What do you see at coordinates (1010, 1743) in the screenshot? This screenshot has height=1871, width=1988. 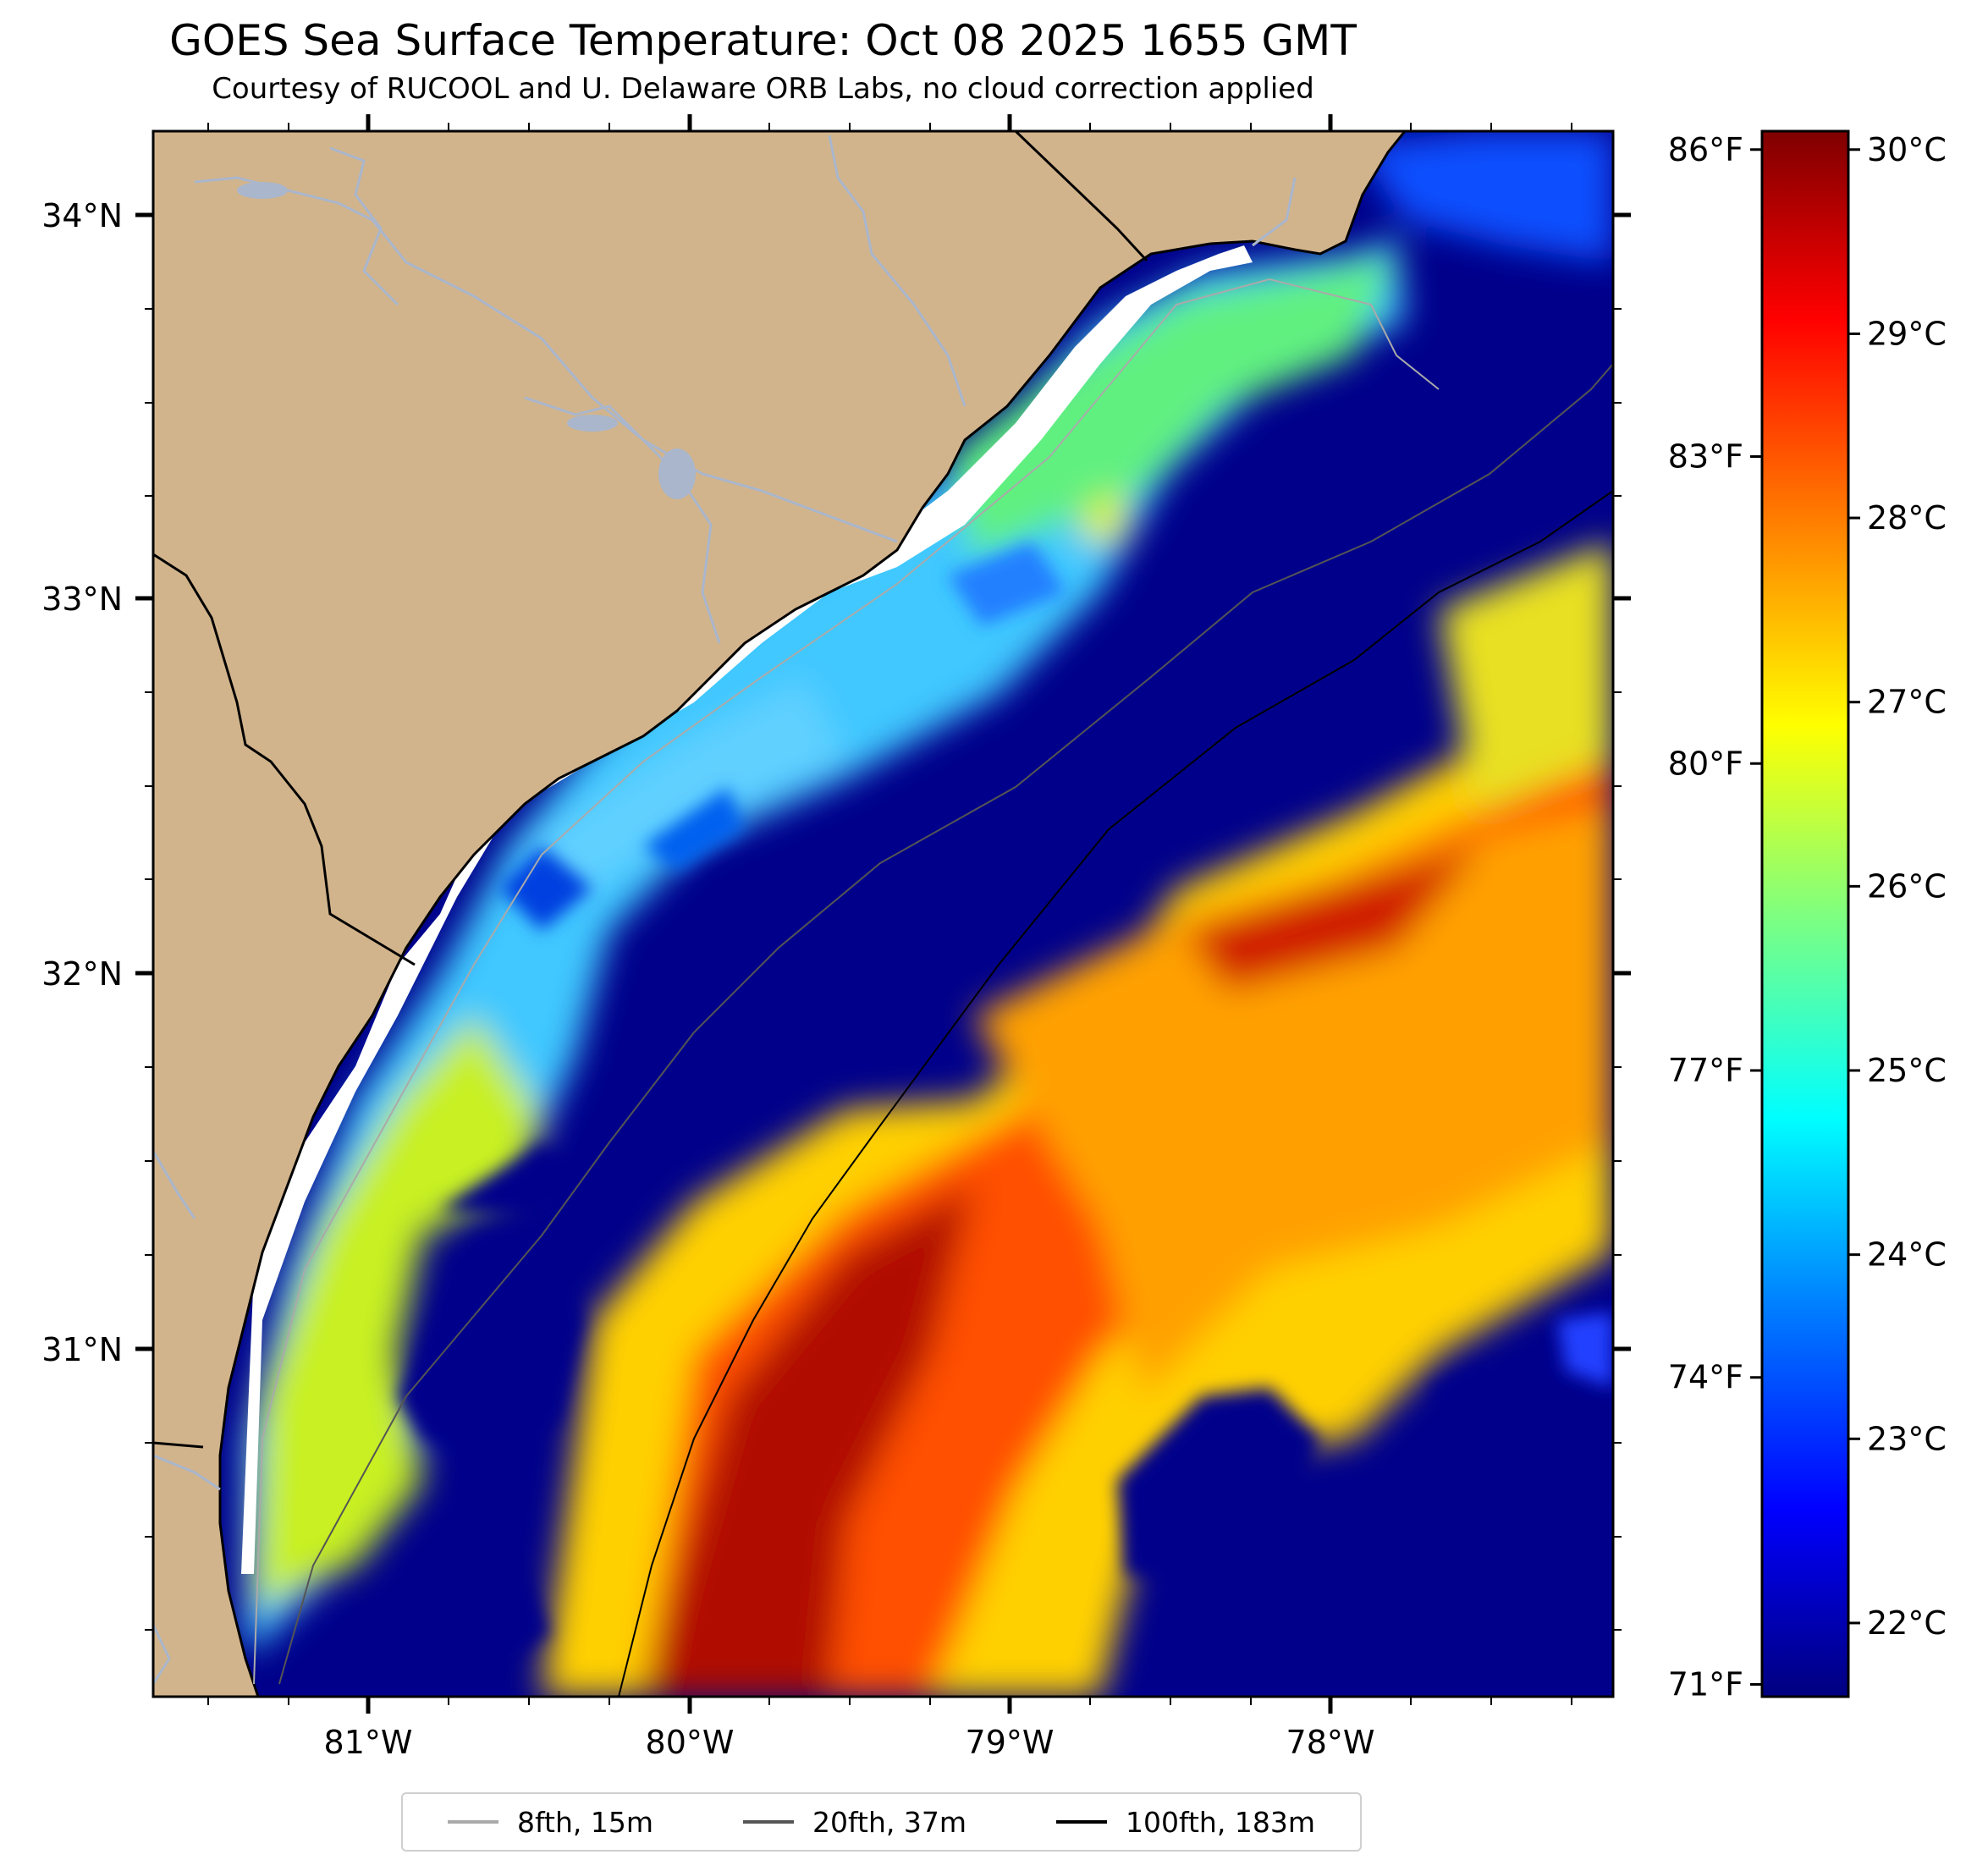 I see `lon-tick-label: 79°W` at bounding box center [1010, 1743].